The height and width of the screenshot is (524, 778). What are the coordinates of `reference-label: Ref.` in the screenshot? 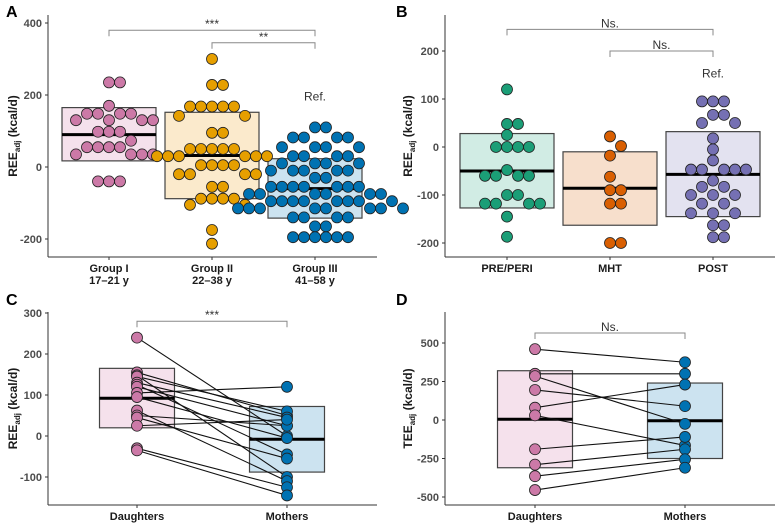 It's located at (315, 96).